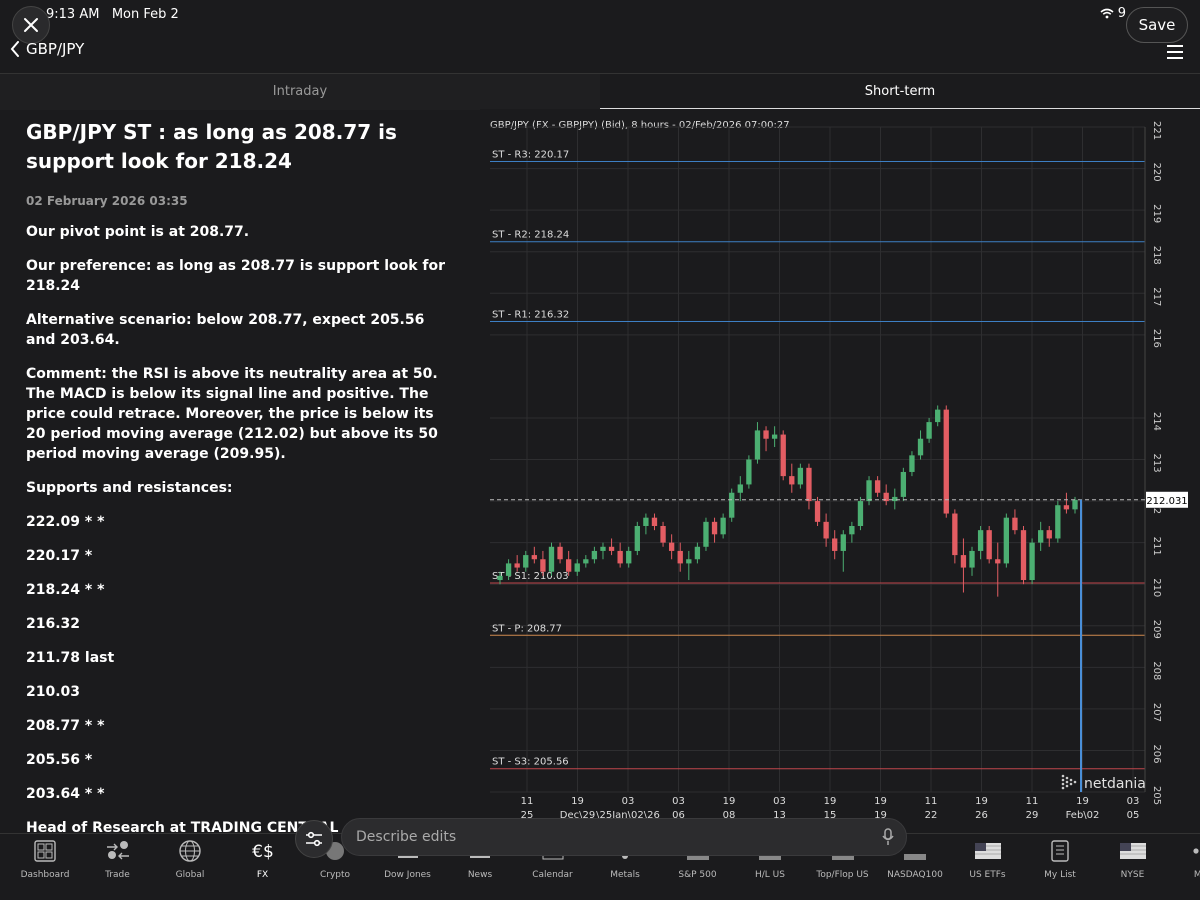 The height and width of the screenshot is (900, 1200). I want to click on y-tick-label: 213, so click(1156, 463).